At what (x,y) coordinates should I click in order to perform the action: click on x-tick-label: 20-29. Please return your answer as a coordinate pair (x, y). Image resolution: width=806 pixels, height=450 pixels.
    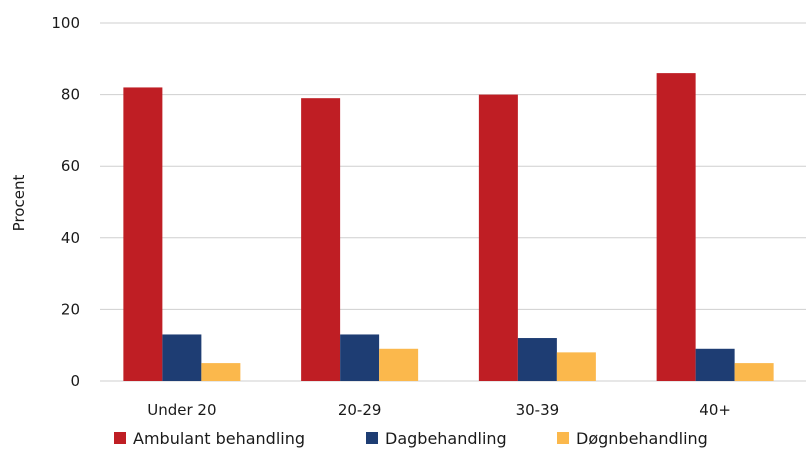
    Looking at the image, I should click on (360, 410).